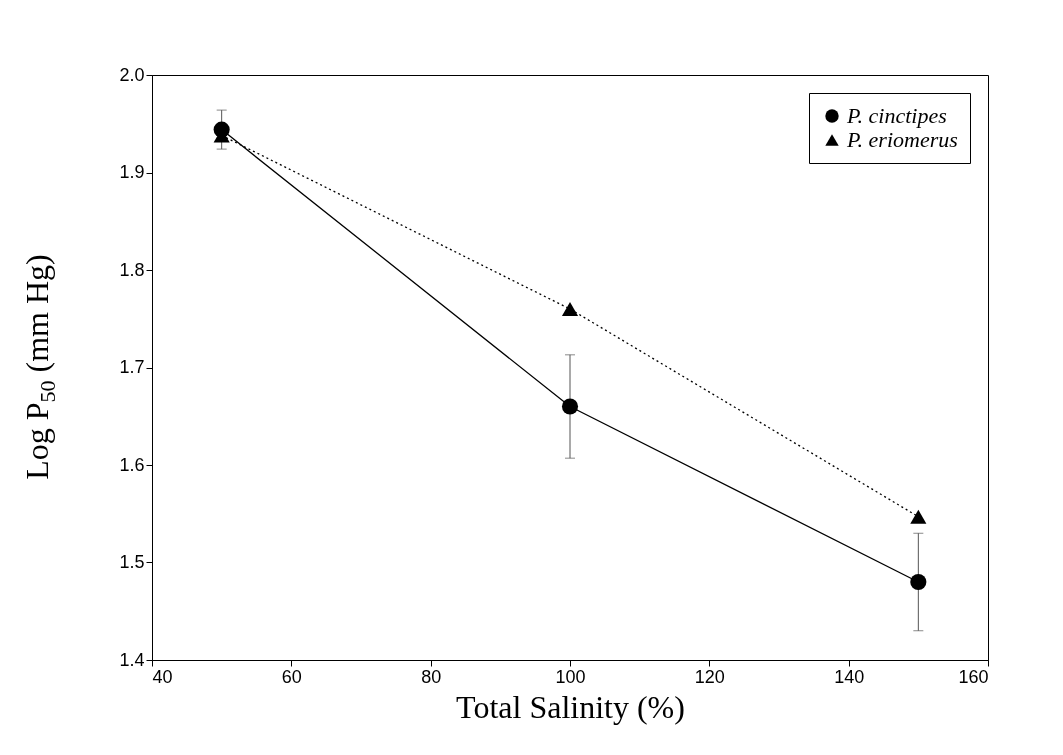 Image resolution: width=1063 pixels, height=755 pixels. Describe the element at coordinates (570, 706) in the screenshot. I see `x-axis-title: Total Salinity (%)` at that location.